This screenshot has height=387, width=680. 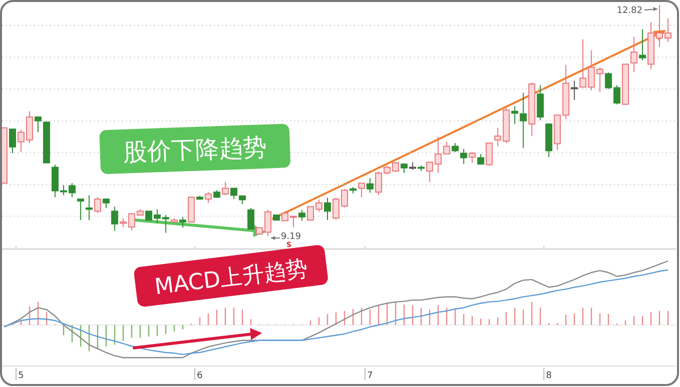 I want to click on annotation: 股价下降趋势, so click(x=195, y=149).